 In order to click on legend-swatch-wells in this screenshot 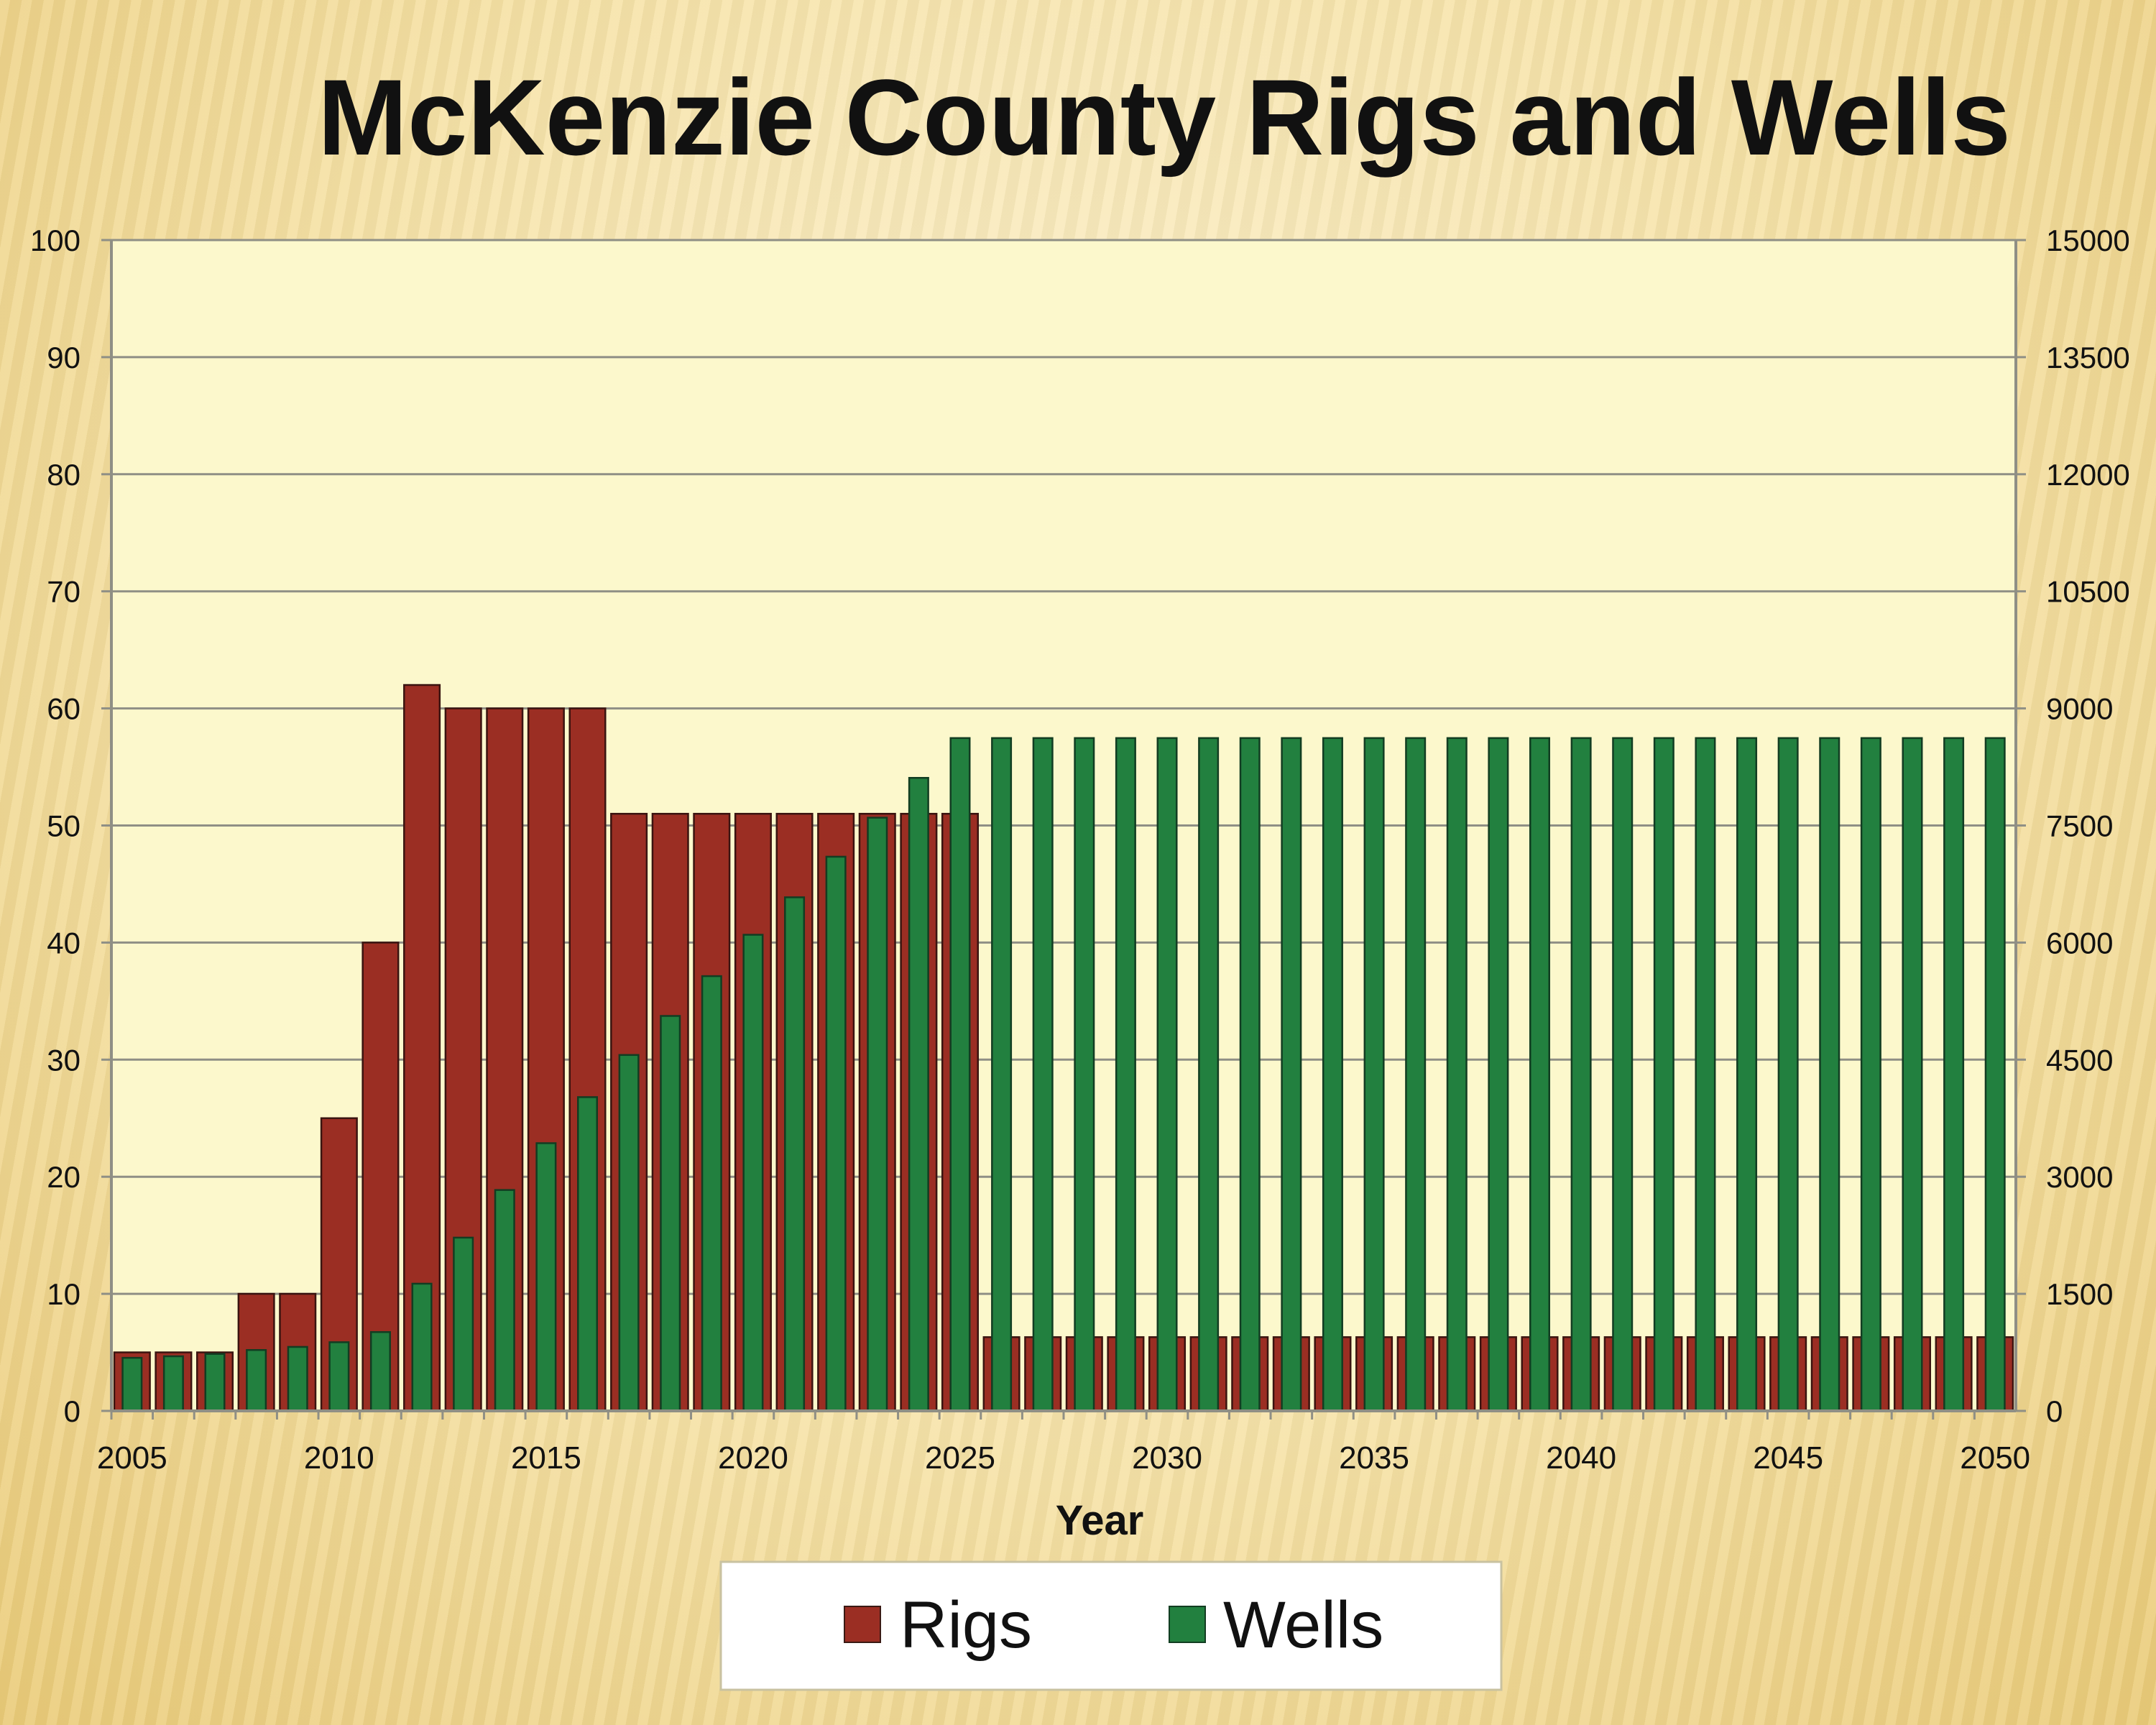, I will do `click(1187, 1624)`.